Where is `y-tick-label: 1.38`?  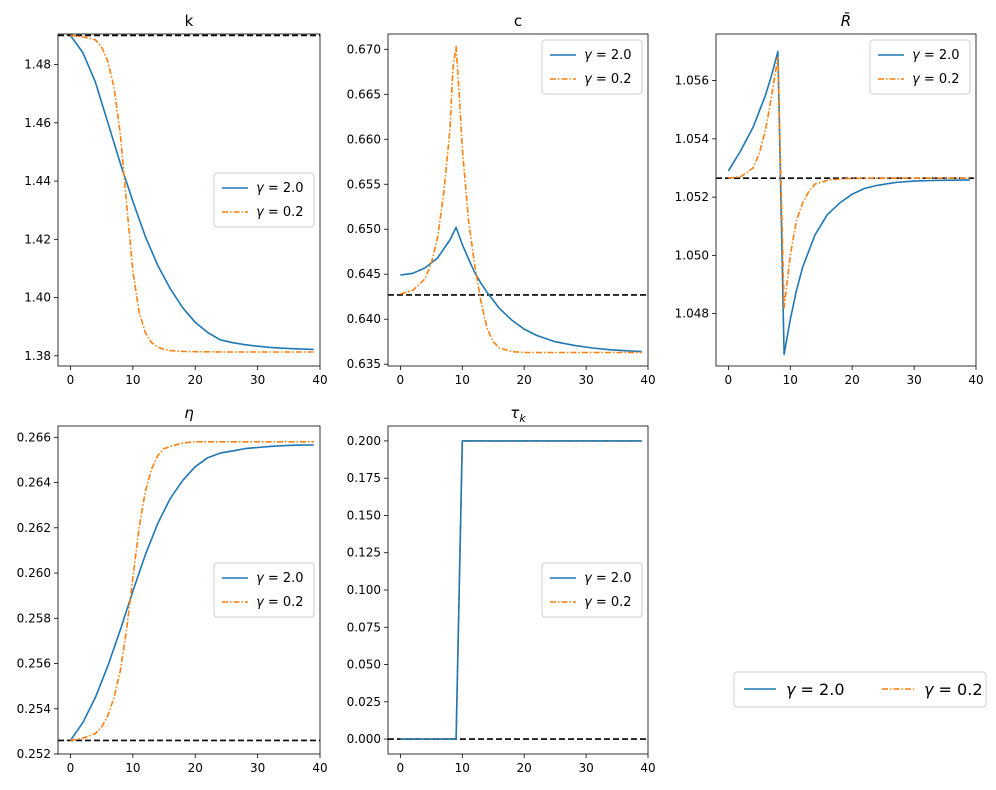 y-tick-label: 1.38 is located at coordinates (37, 356).